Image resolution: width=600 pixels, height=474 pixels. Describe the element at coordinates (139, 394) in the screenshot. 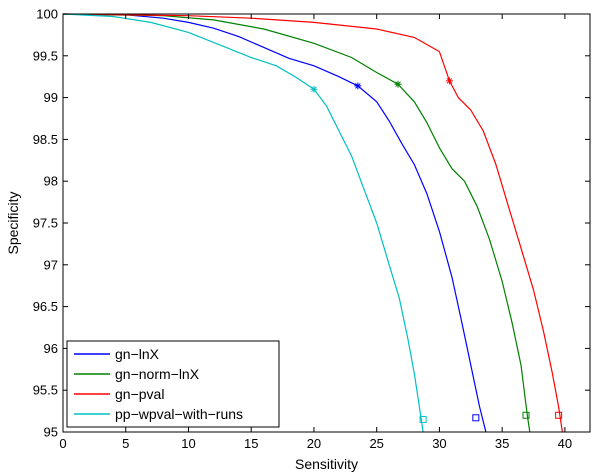

I see `legend-entry: gn−pval` at that location.